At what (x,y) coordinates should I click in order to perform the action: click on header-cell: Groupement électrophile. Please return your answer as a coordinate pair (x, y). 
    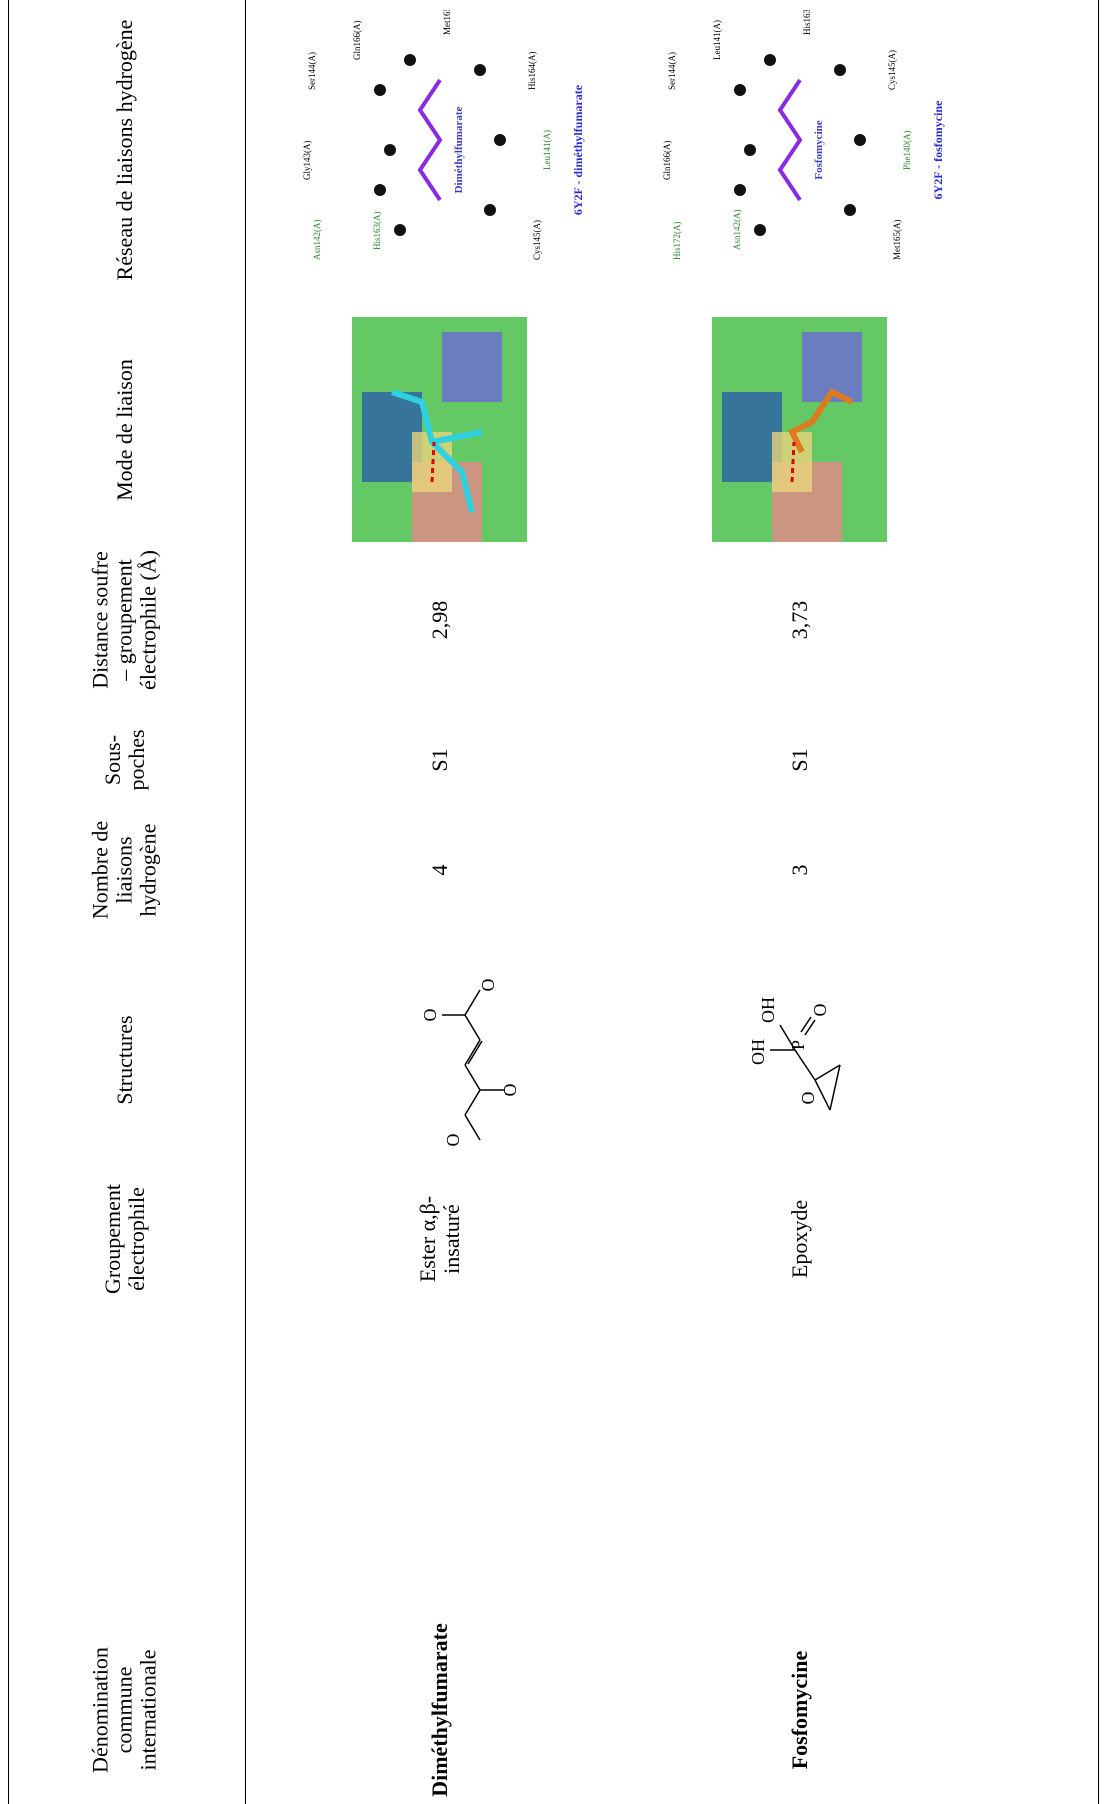
    Looking at the image, I should click on (124, 1239).